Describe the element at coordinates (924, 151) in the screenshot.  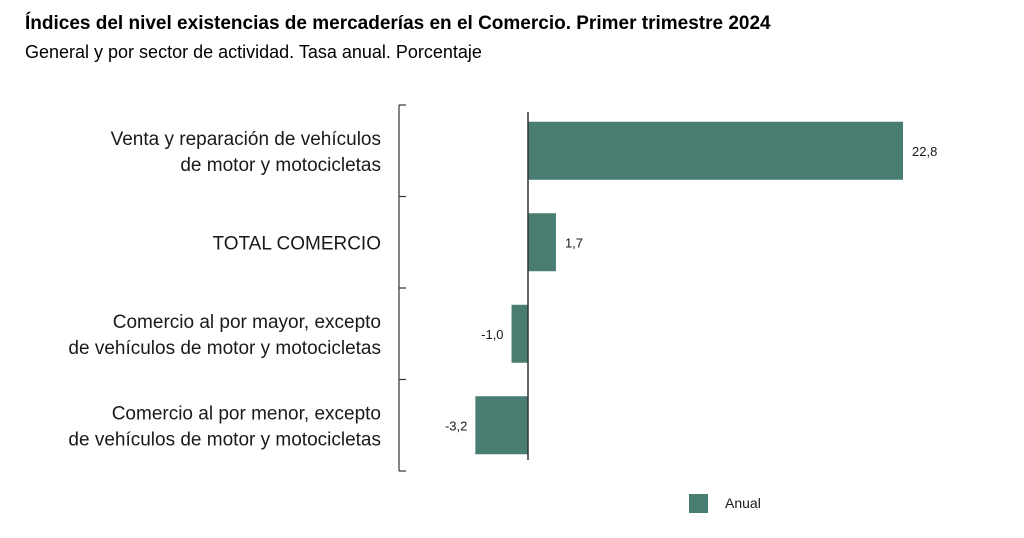
I see `data-label: 22,8` at that location.